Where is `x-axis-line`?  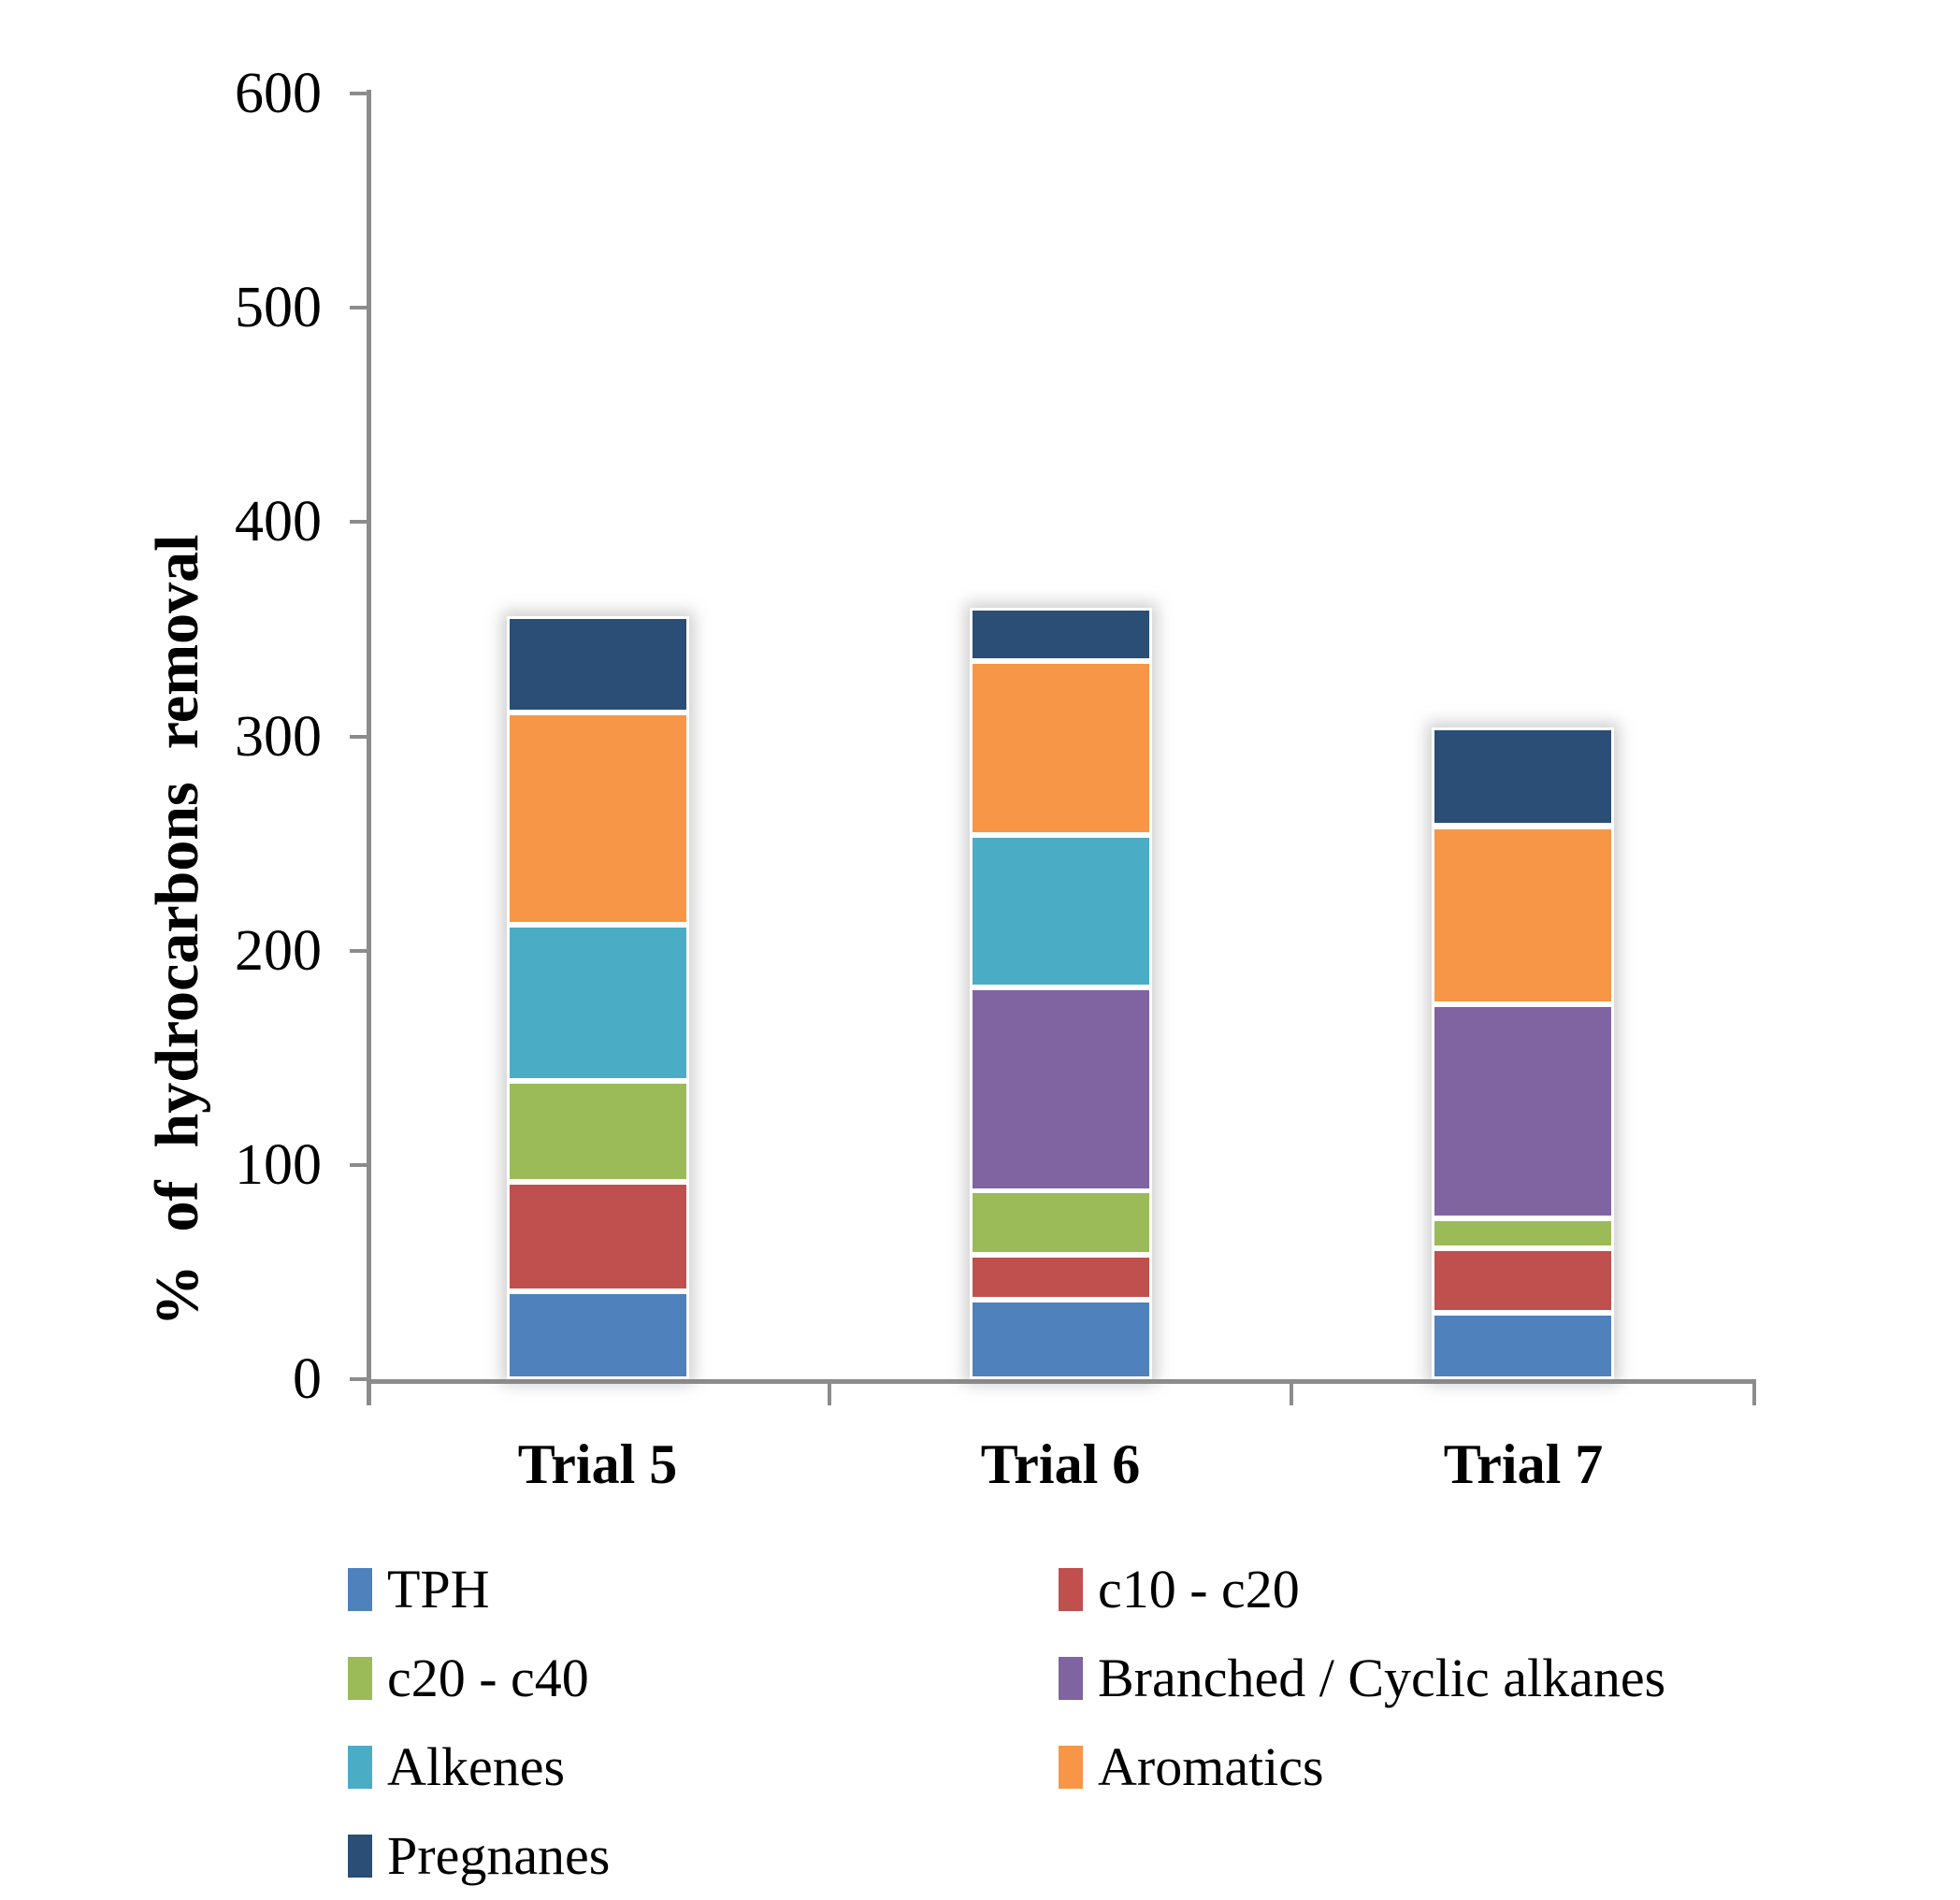
x-axis-line is located at coordinates (1060, 1382).